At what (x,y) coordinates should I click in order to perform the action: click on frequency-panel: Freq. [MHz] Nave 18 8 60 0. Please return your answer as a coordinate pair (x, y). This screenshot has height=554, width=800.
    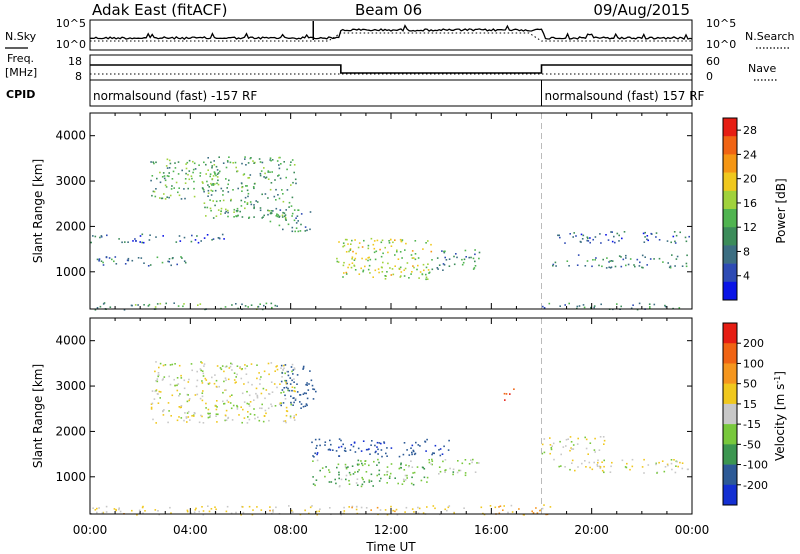
    Looking at the image, I should click on (391, 67).